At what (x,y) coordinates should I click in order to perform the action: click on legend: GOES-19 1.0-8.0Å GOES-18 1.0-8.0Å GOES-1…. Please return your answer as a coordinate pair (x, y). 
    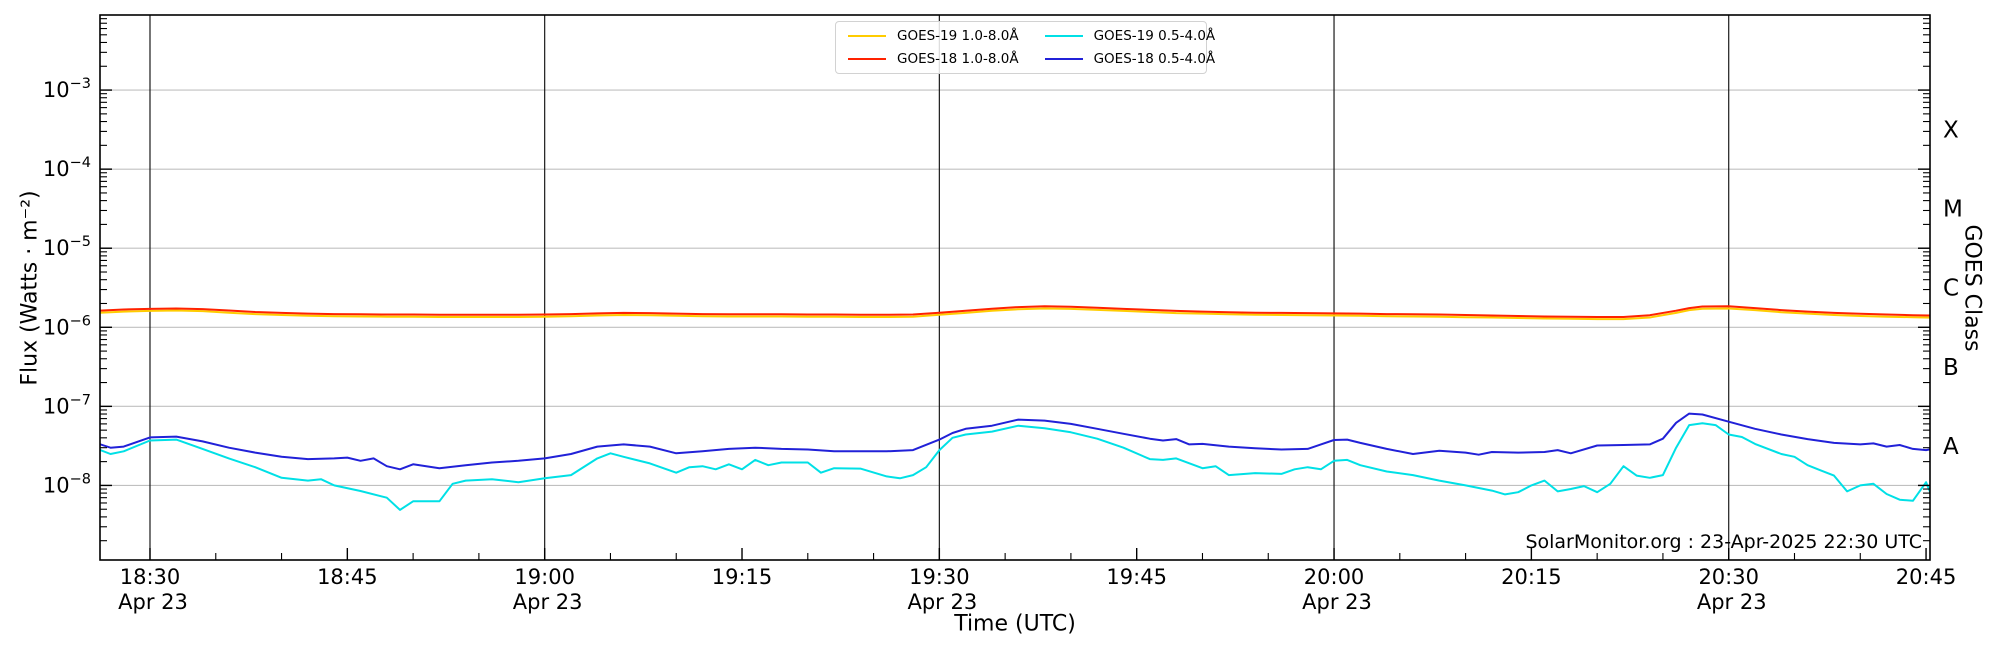
    Looking at the image, I should click on (1025, 47).